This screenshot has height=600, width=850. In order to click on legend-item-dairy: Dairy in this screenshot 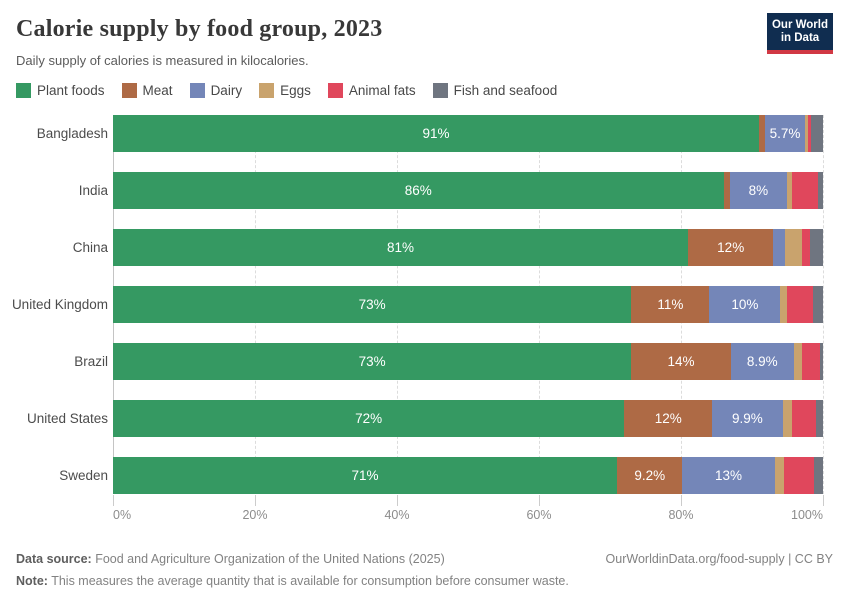, I will do `click(216, 90)`.